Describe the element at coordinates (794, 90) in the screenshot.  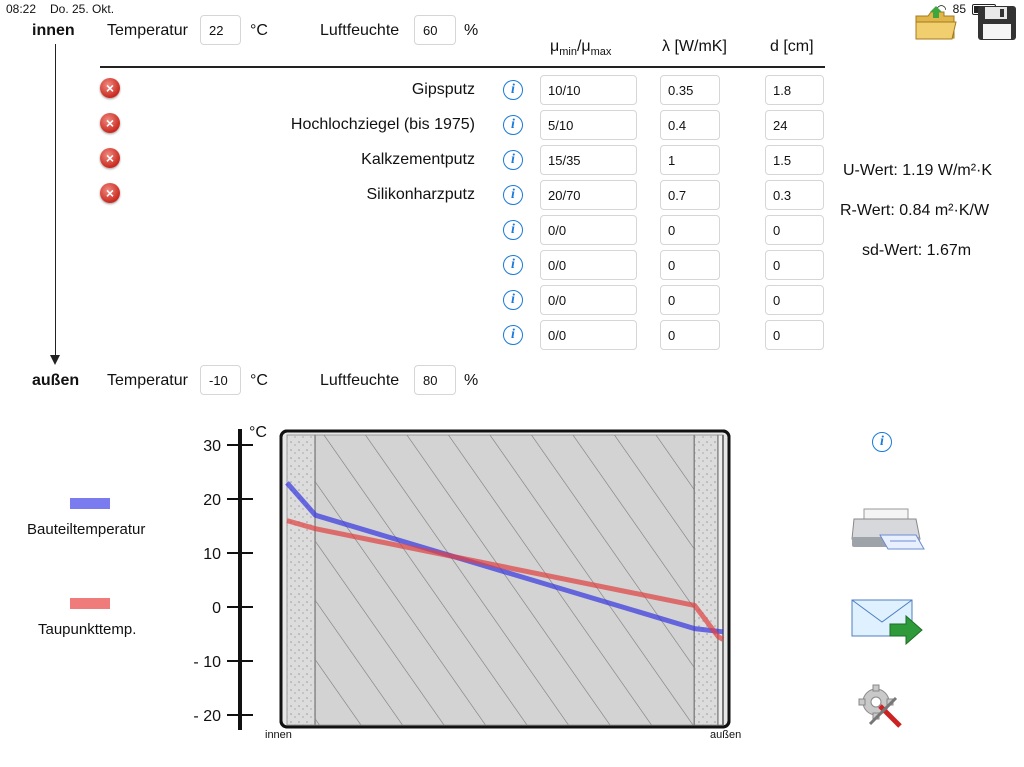
I see `layer-thickness-input: 1.8` at that location.